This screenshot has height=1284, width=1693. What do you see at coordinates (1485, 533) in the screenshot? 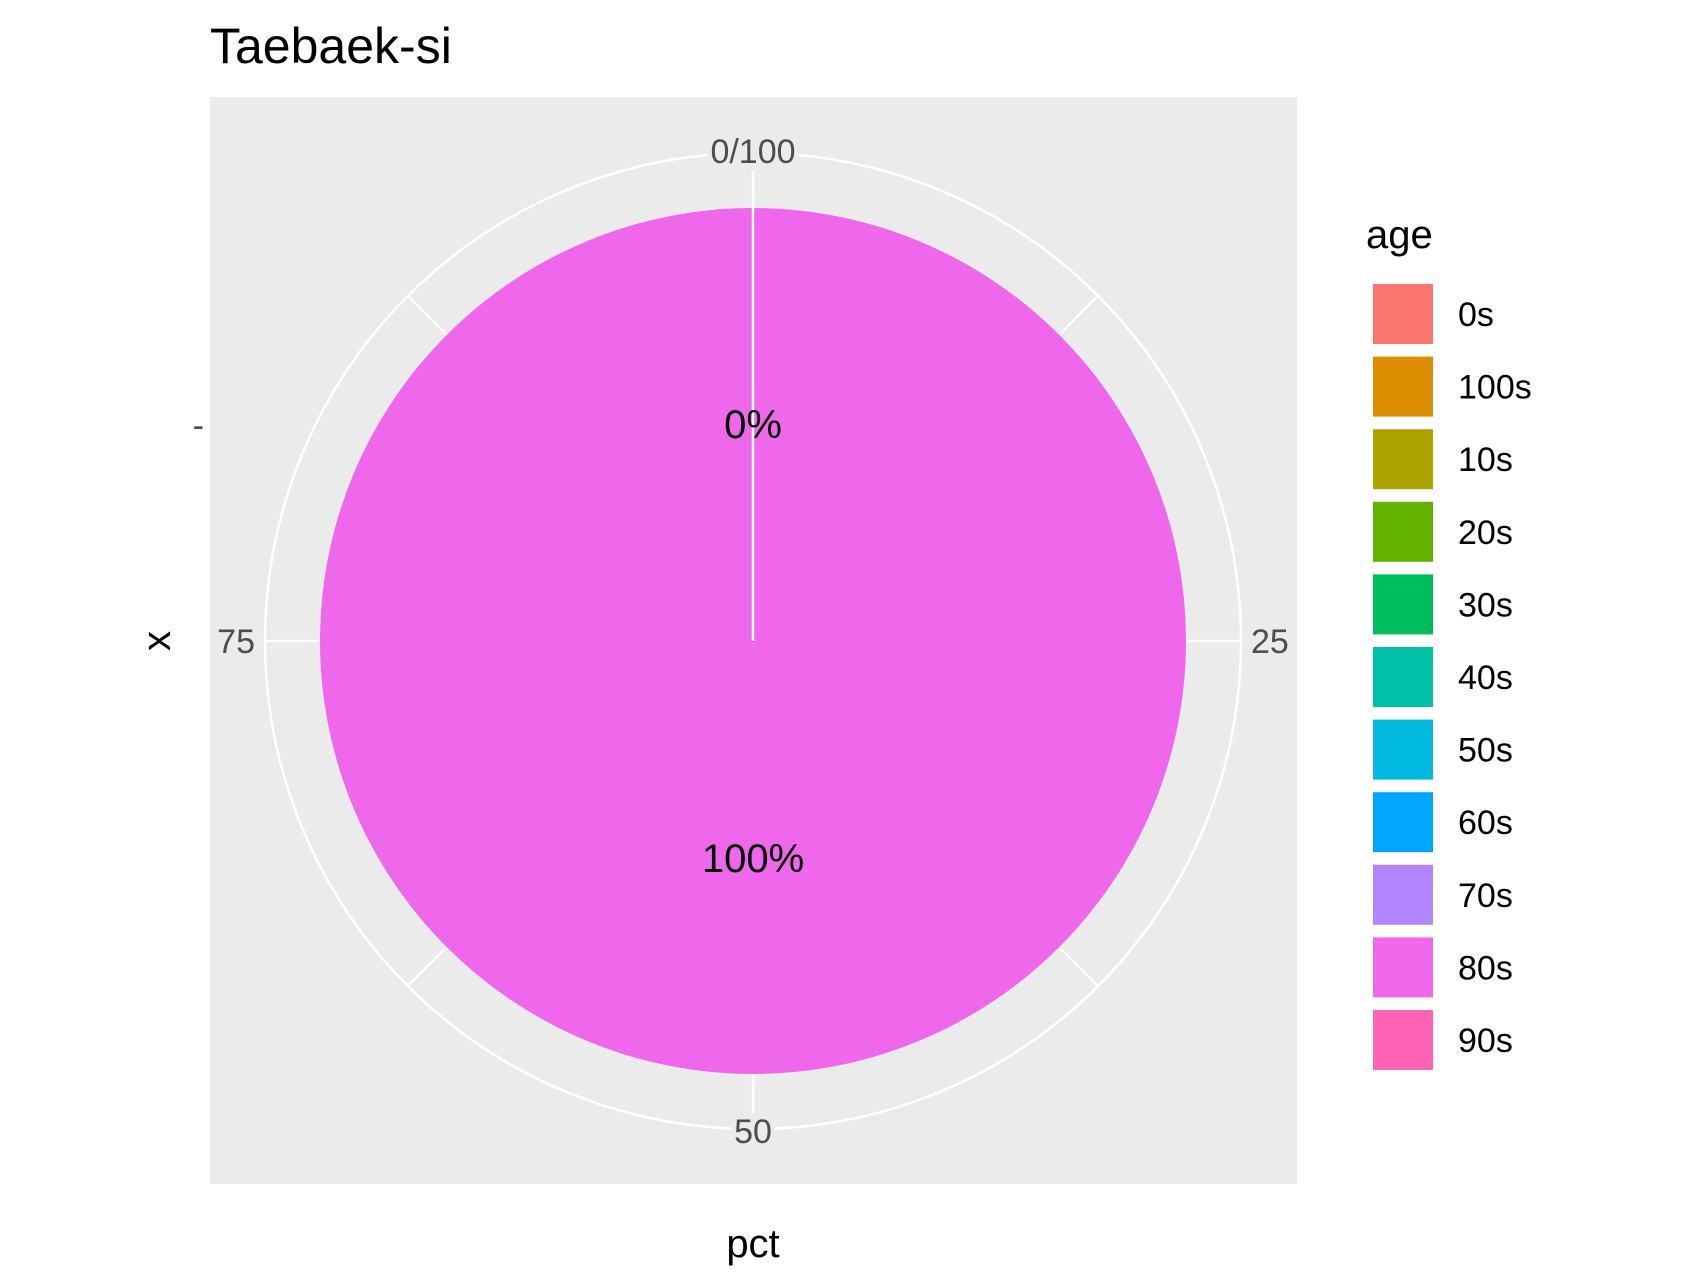
I see `legend-label: 20s` at bounding box center [1485, 533].